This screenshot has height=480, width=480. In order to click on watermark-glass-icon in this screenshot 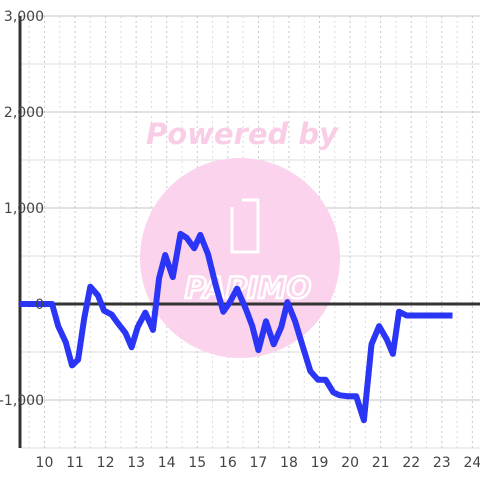, I will do `click(245, 226)`.